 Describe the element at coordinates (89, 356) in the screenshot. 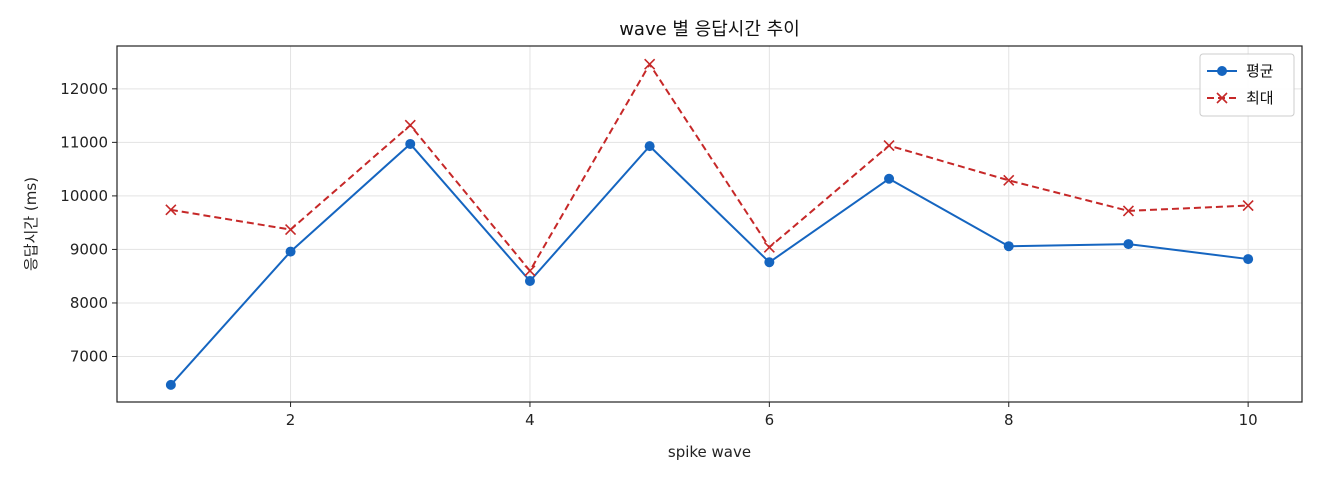

I see `y-tick-label: 7000` at that location.